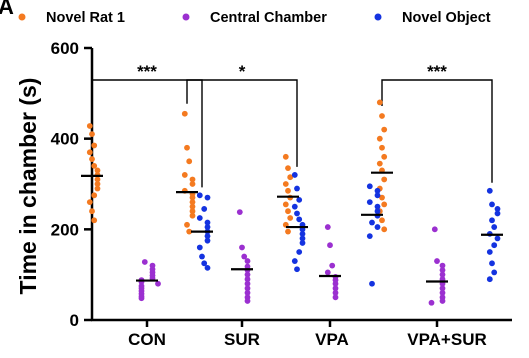 The image size is (529, 358). What do you see at coordinates (72, 184) in the screenshot?
I see `y-axis: 0 200 400 600` at bounding box center [72, 184].